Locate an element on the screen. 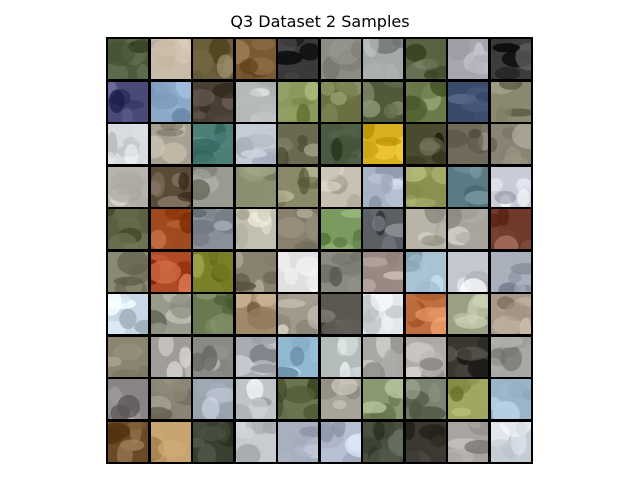  figure-title: Q3 Dataset 2 Samples is located at coordinates (320, 21).